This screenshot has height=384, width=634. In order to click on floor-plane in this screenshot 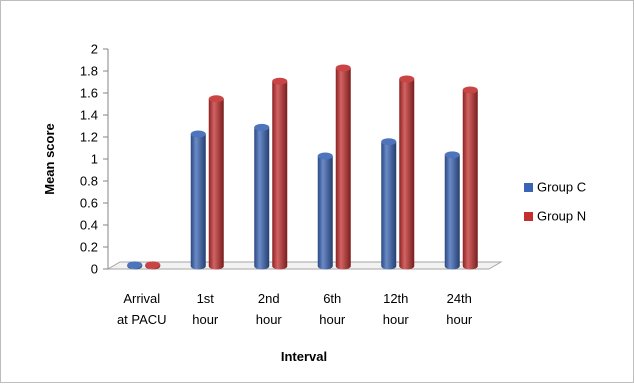, I will do `click(304, 265)`.